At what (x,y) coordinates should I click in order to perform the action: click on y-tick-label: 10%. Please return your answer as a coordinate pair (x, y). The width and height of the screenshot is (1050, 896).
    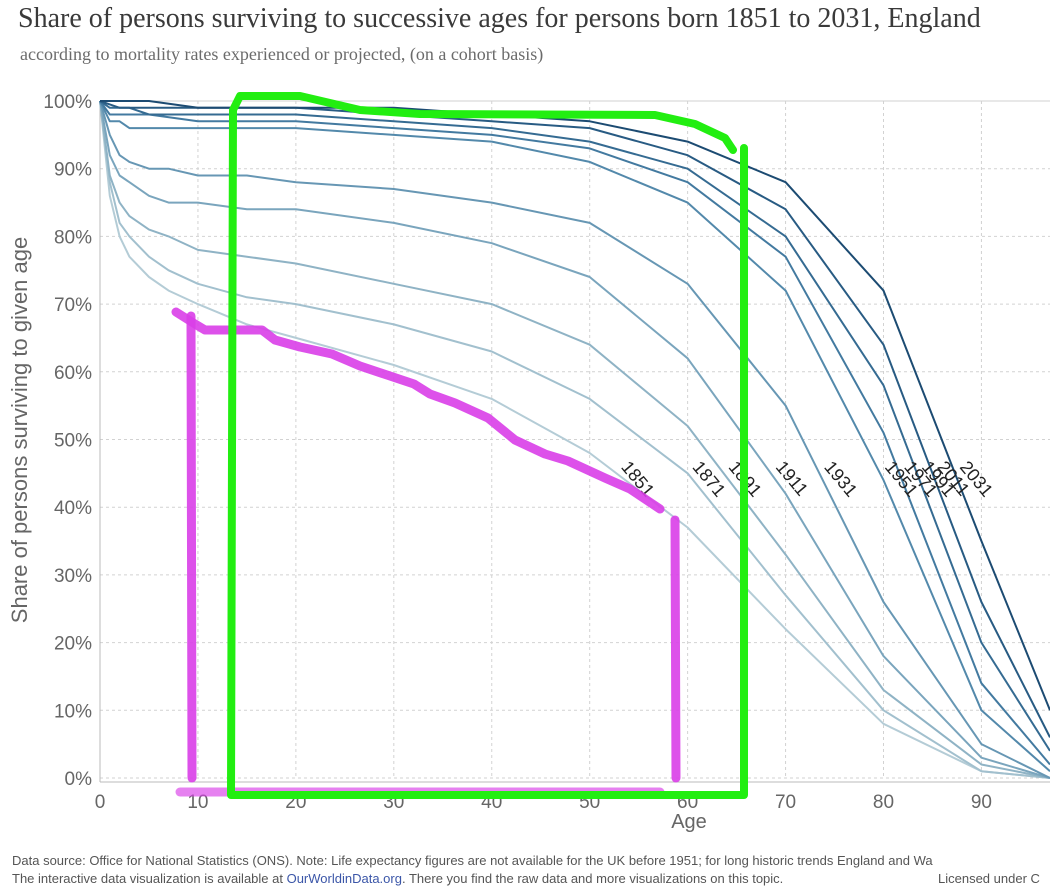
    Looking at the image, I should click on (73, 711).